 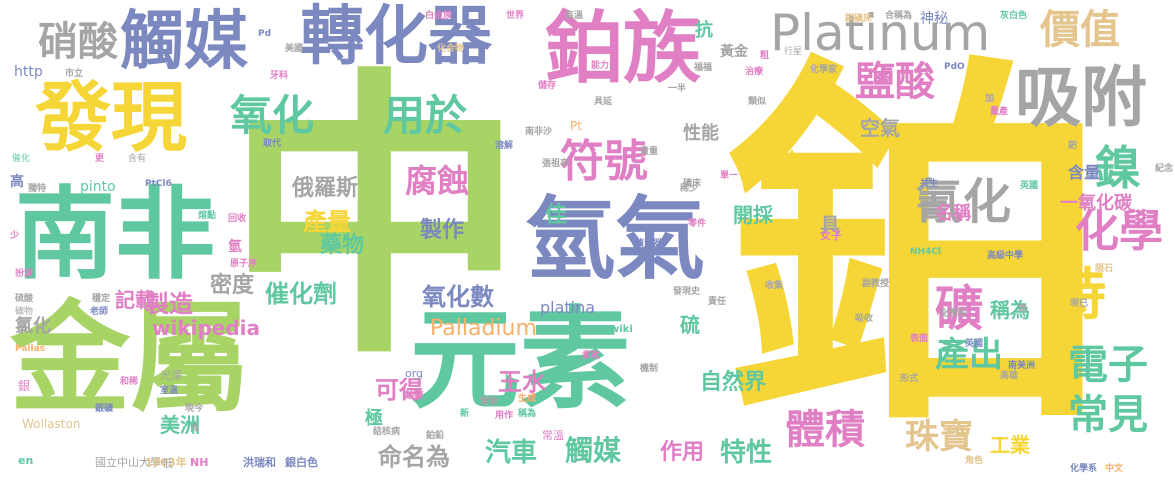 What do you see at coordinates (974, 344) in the screenshot?
I see `word-nanmeizhou: 英國` at bounding box center [974, 344].